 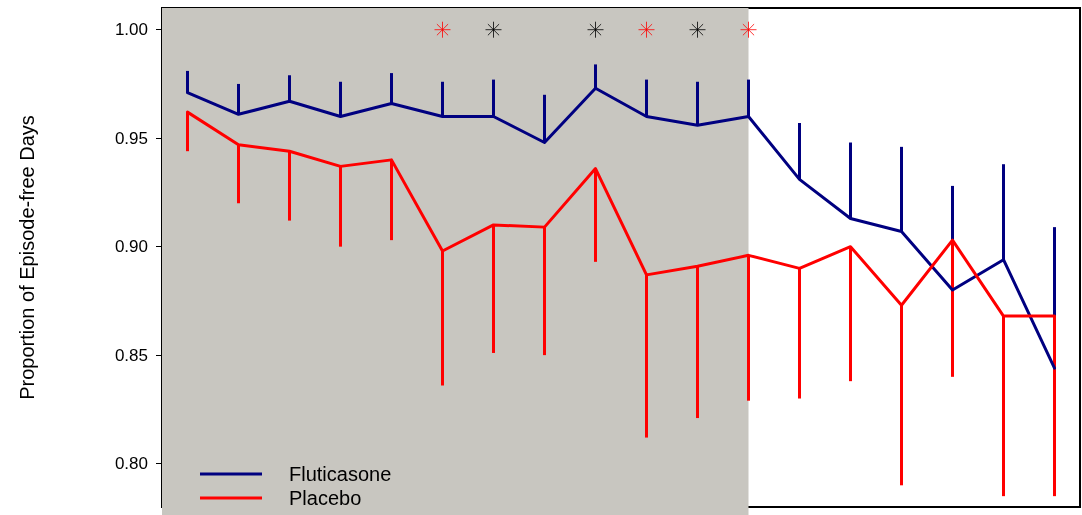 I want to click on y-tick-label: 1.00, so click(x=131, y=30).